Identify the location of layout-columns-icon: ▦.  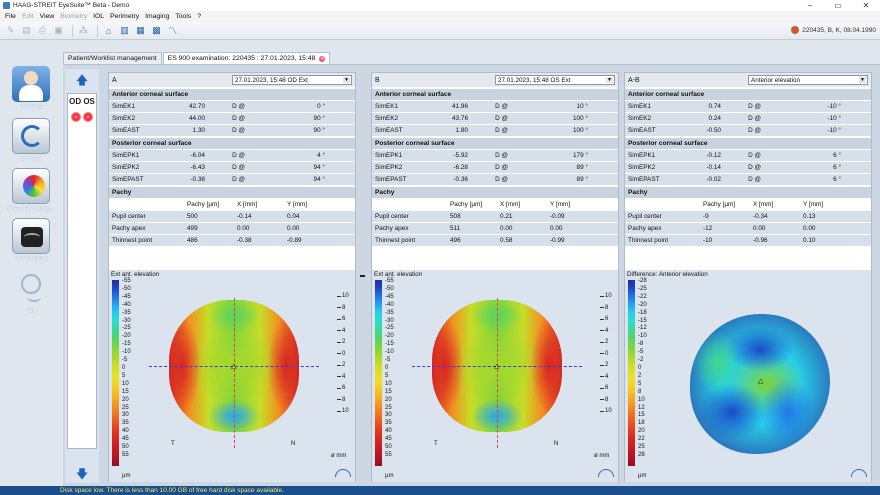
(140, 30).